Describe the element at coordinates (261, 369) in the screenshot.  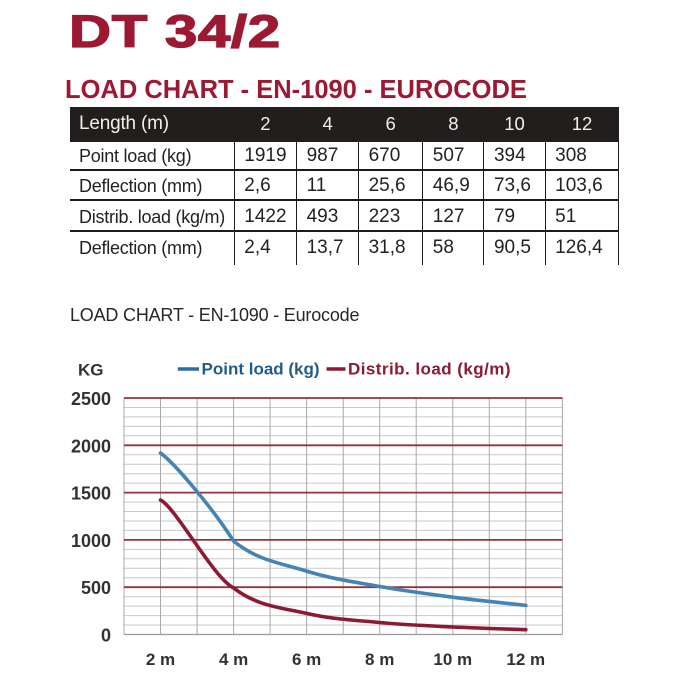
I see `svg-text: Point load (kg)` at that location.